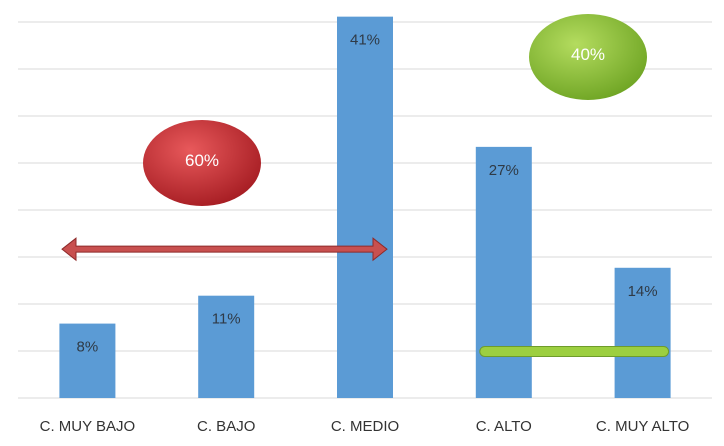 This screenshot has width=724, height=446. I want to click on value-label-3: 27%, so click(504, 170).